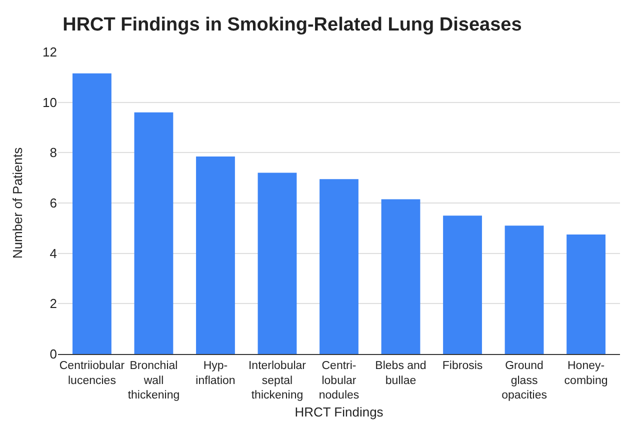 The height and width of the screenshot is (436, 626). I want to click on x-tick-label: Fibrosis, so click(462, 366).